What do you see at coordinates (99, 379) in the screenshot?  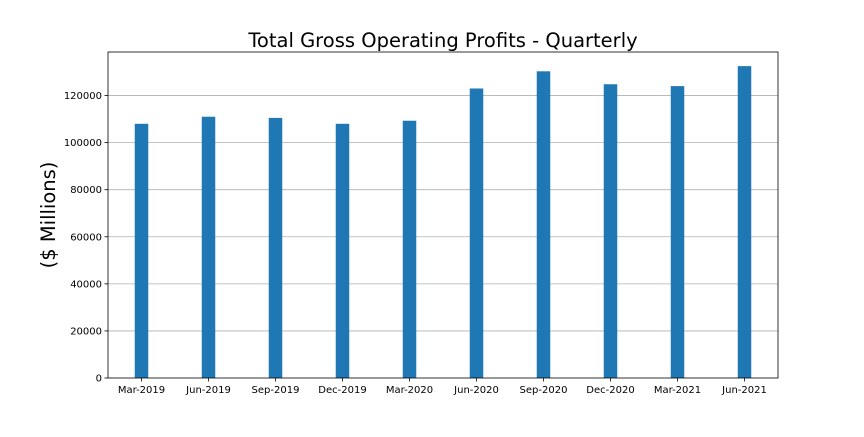 I see `y-tick-label: 0` at bounding box center [99, 379].